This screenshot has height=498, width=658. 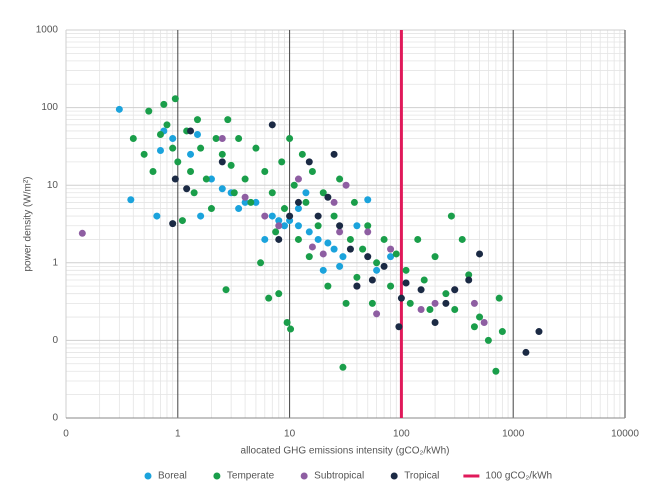 I want to click on y-tick-label: 0, so click(x=55, y=418).